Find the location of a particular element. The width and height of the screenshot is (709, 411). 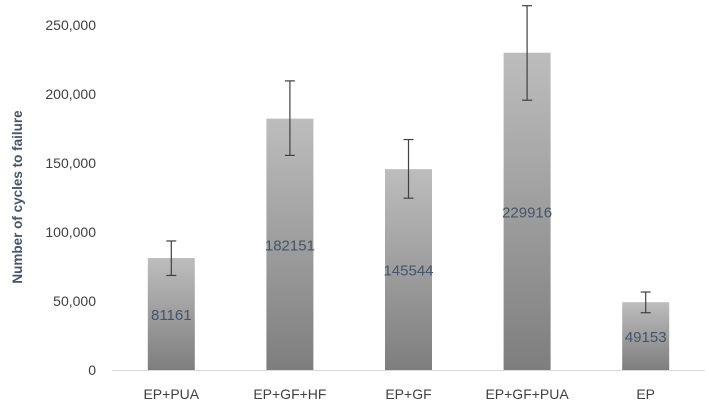

data-label: 229916 is located at coordinates (527, 212).